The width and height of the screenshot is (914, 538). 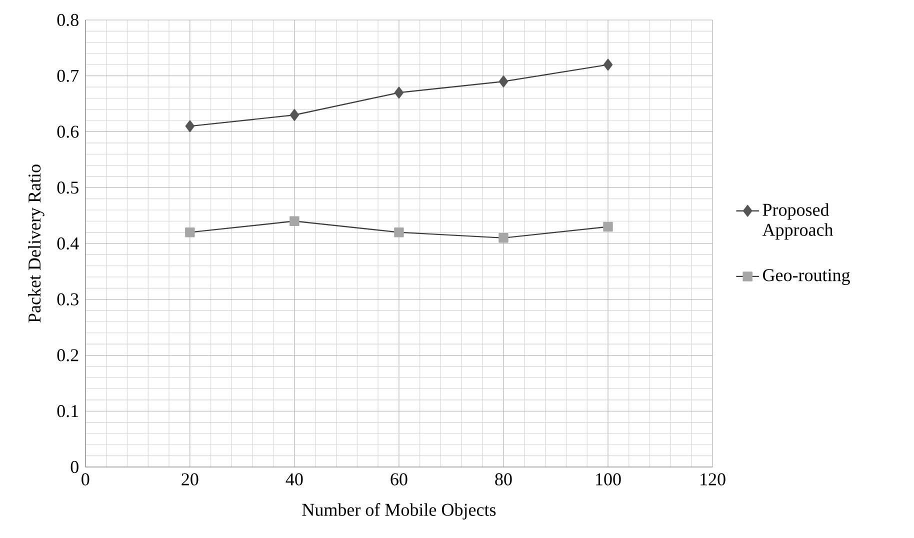 What do you see at coordinates (67, 20) in the screenshot?
I see `y-tick-label: 0.8` at bounding box center [67, 20].